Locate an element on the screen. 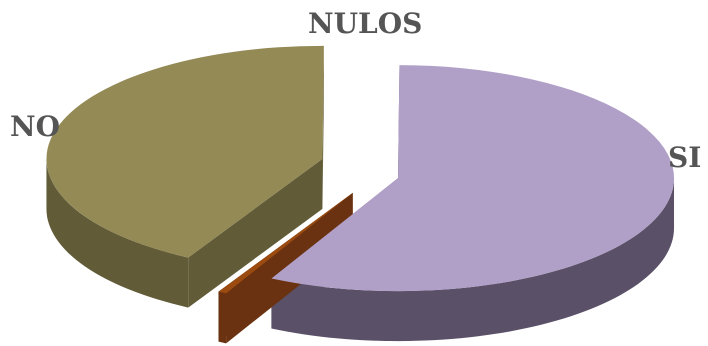 This screenshot has width=708, height=346. slice-label-no: NO is located at coordinates (35, 126).